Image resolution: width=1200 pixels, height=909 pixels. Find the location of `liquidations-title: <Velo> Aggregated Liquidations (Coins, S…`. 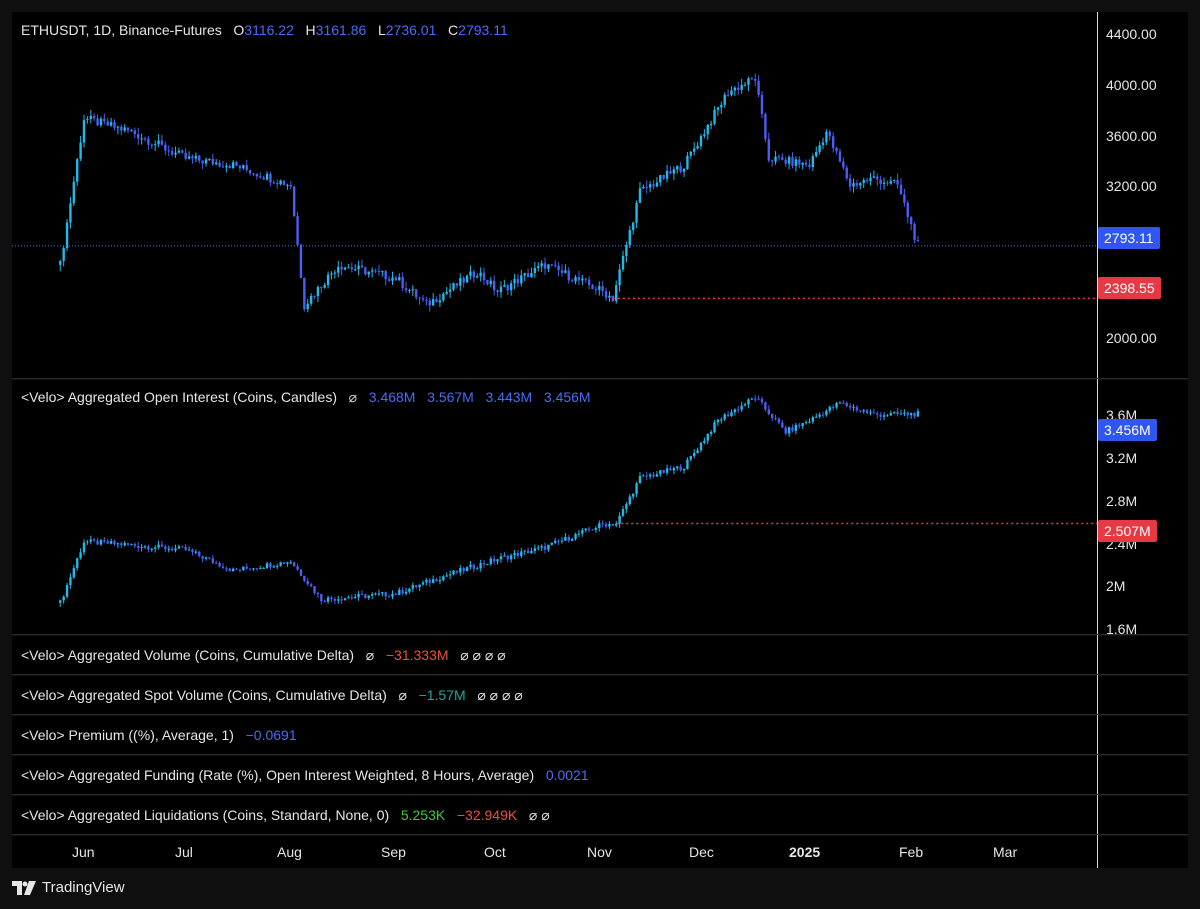

liquidations-title: <Velo> Aggregated Liquidations (Coins, S… is located at coordinates (205, 815).